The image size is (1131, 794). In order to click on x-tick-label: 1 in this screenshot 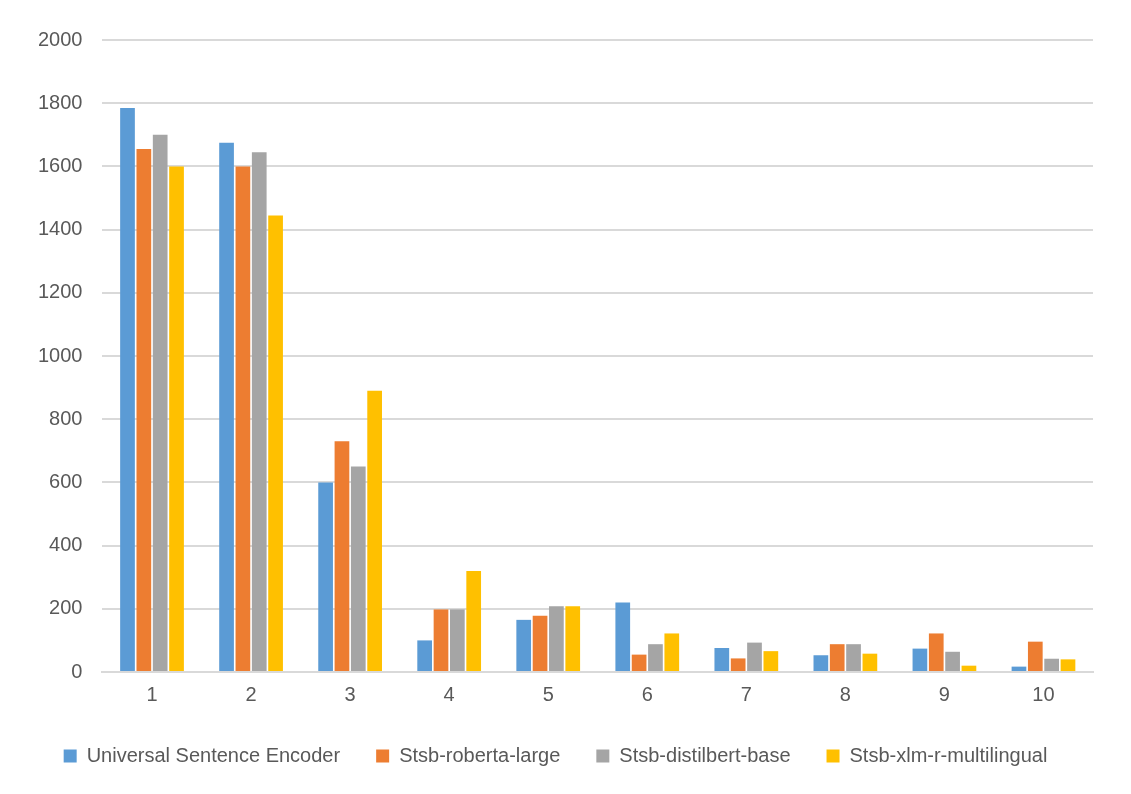, I will do `click(152, 693)`.